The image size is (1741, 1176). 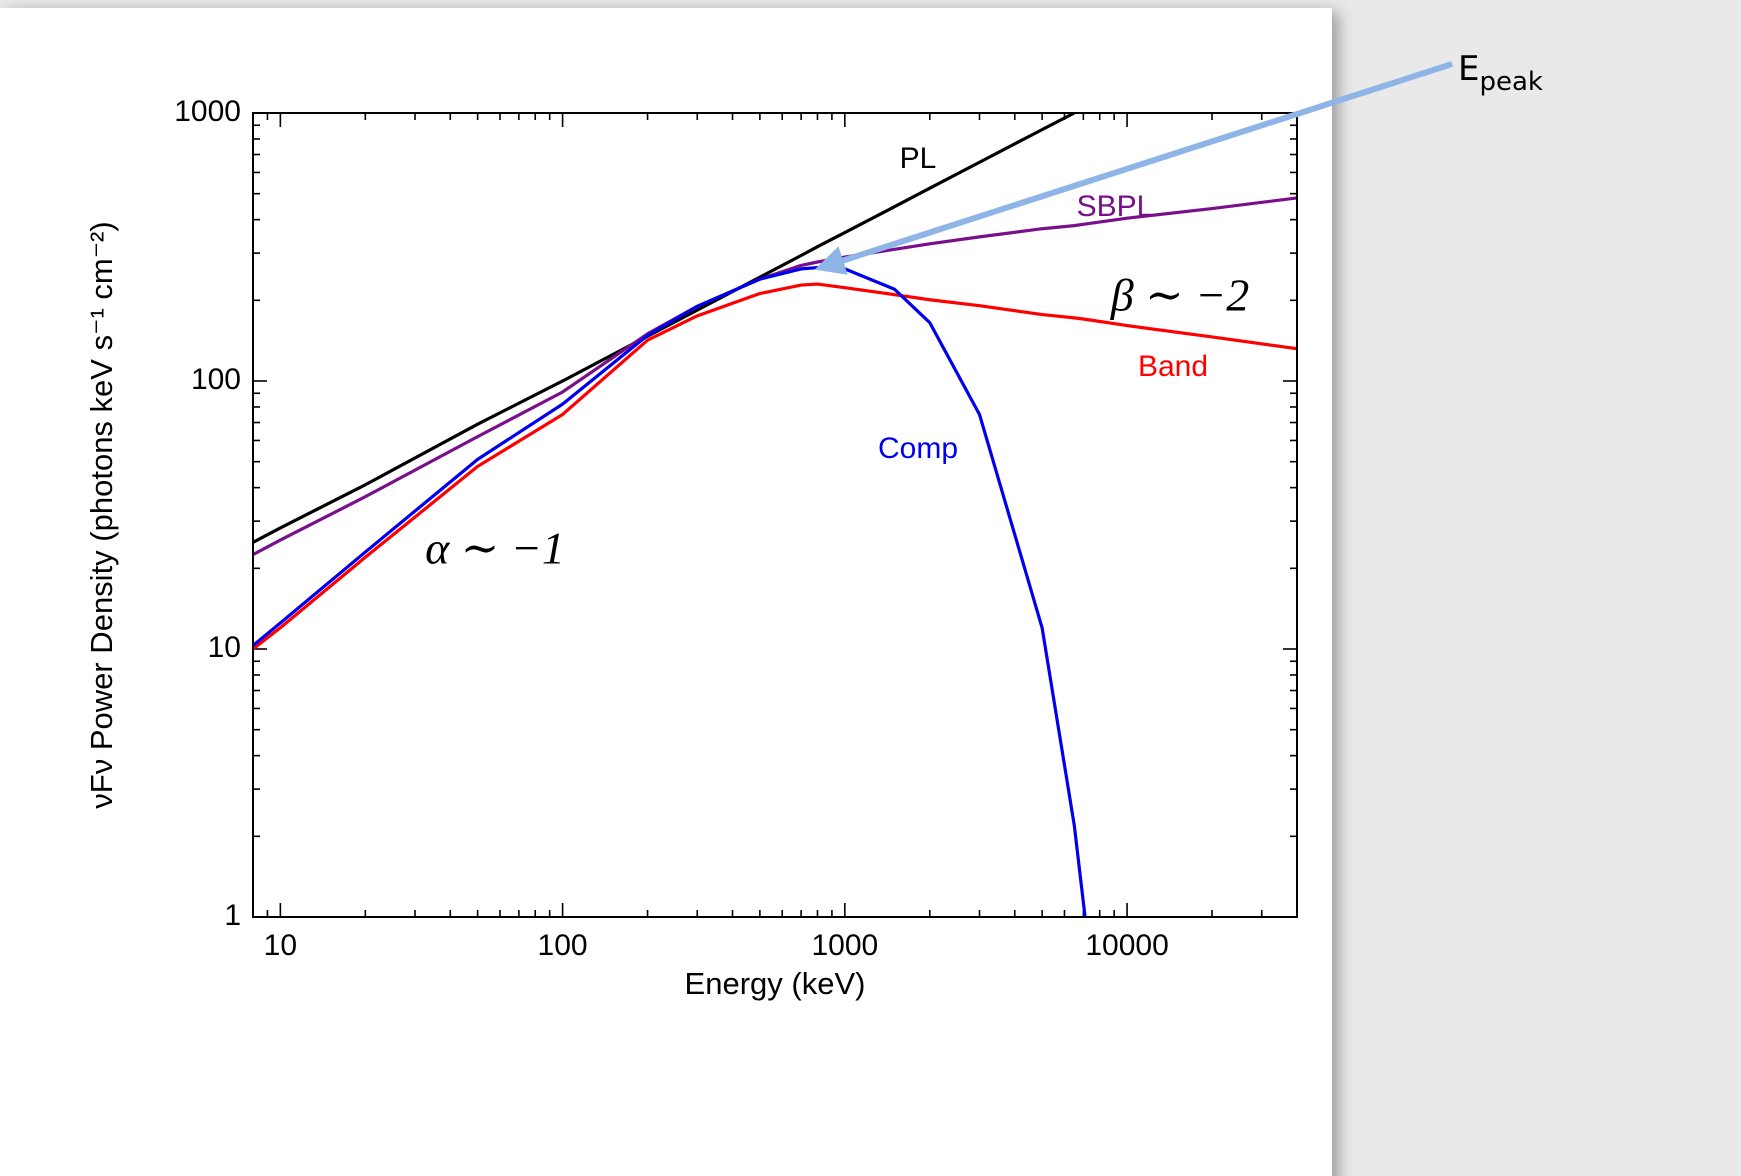 I want to click on y-tick-label: 1000, so click(x=207, y=111).